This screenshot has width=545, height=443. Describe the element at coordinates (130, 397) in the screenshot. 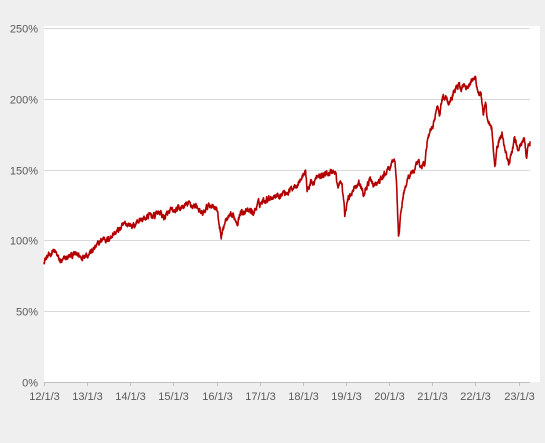

I see `x-tick-label: 14/1/3` at that location.